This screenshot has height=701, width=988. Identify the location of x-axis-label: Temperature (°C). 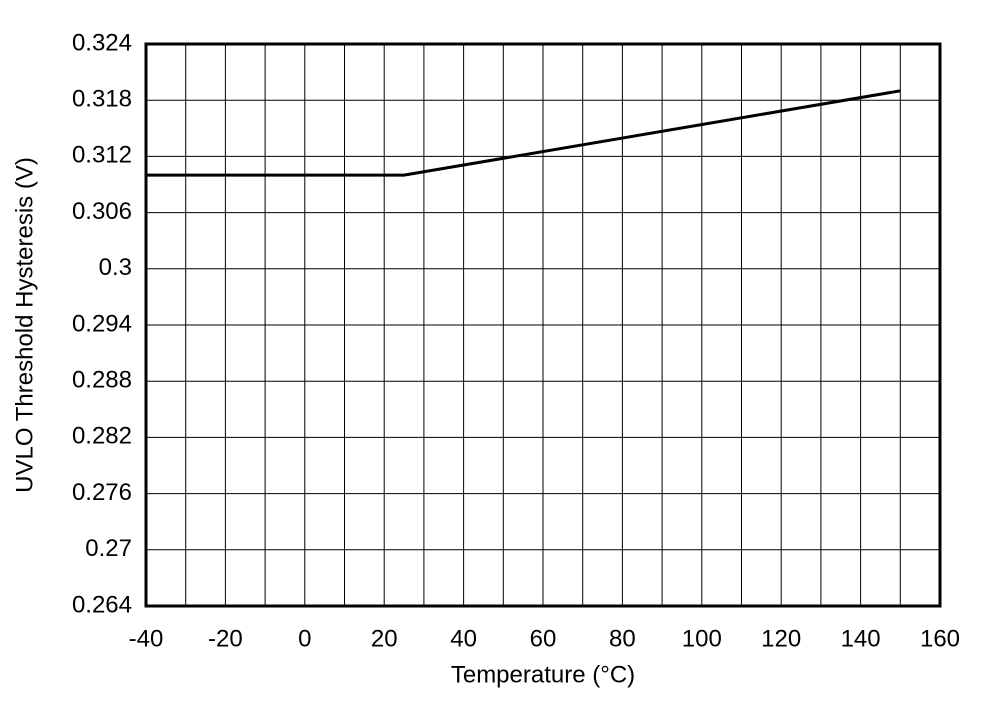
(543, 674).